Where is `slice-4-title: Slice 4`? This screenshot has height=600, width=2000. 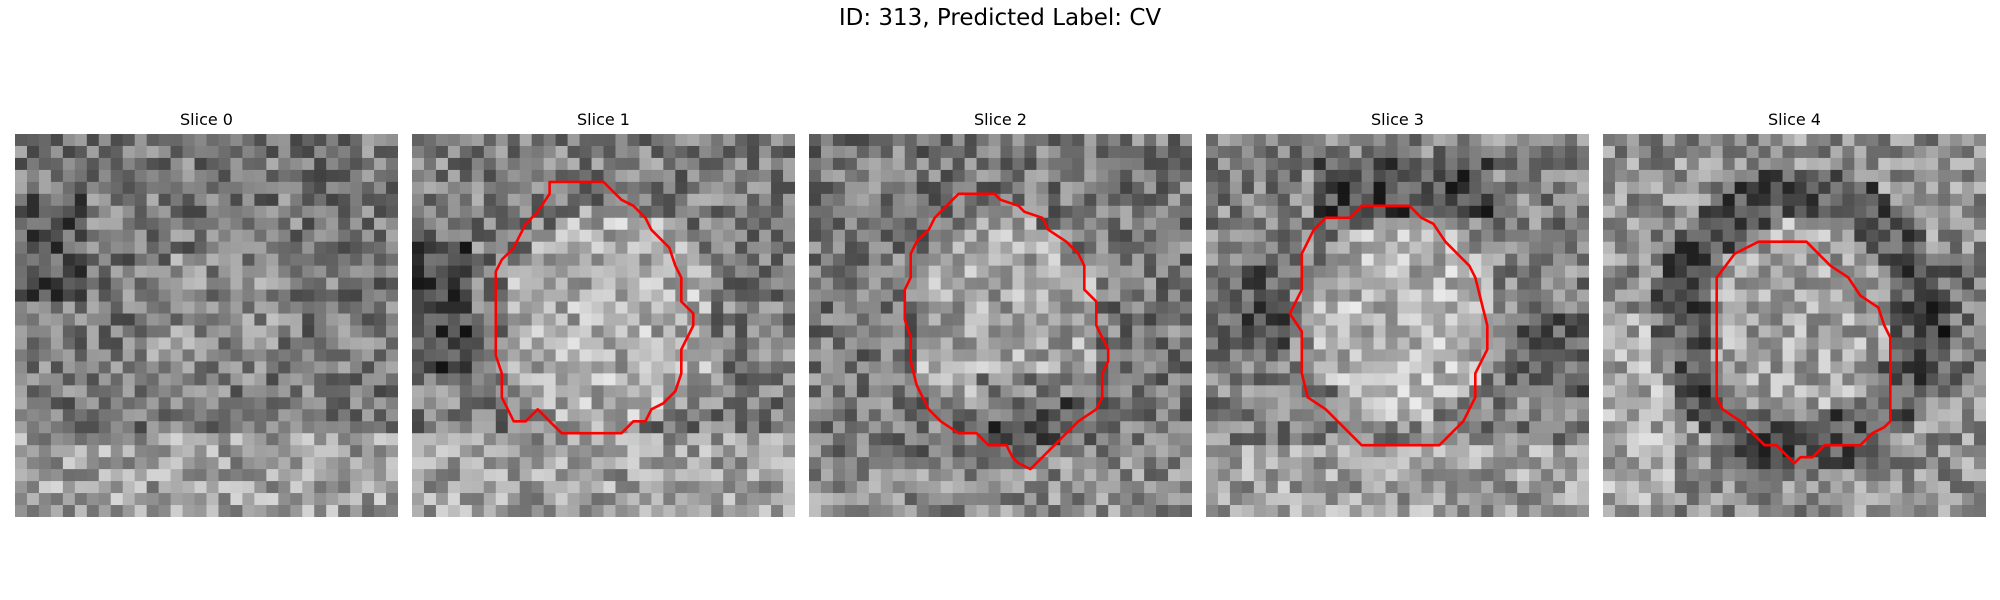
slice-4-title: Slice 4 is located at coordinates (1794, 119).